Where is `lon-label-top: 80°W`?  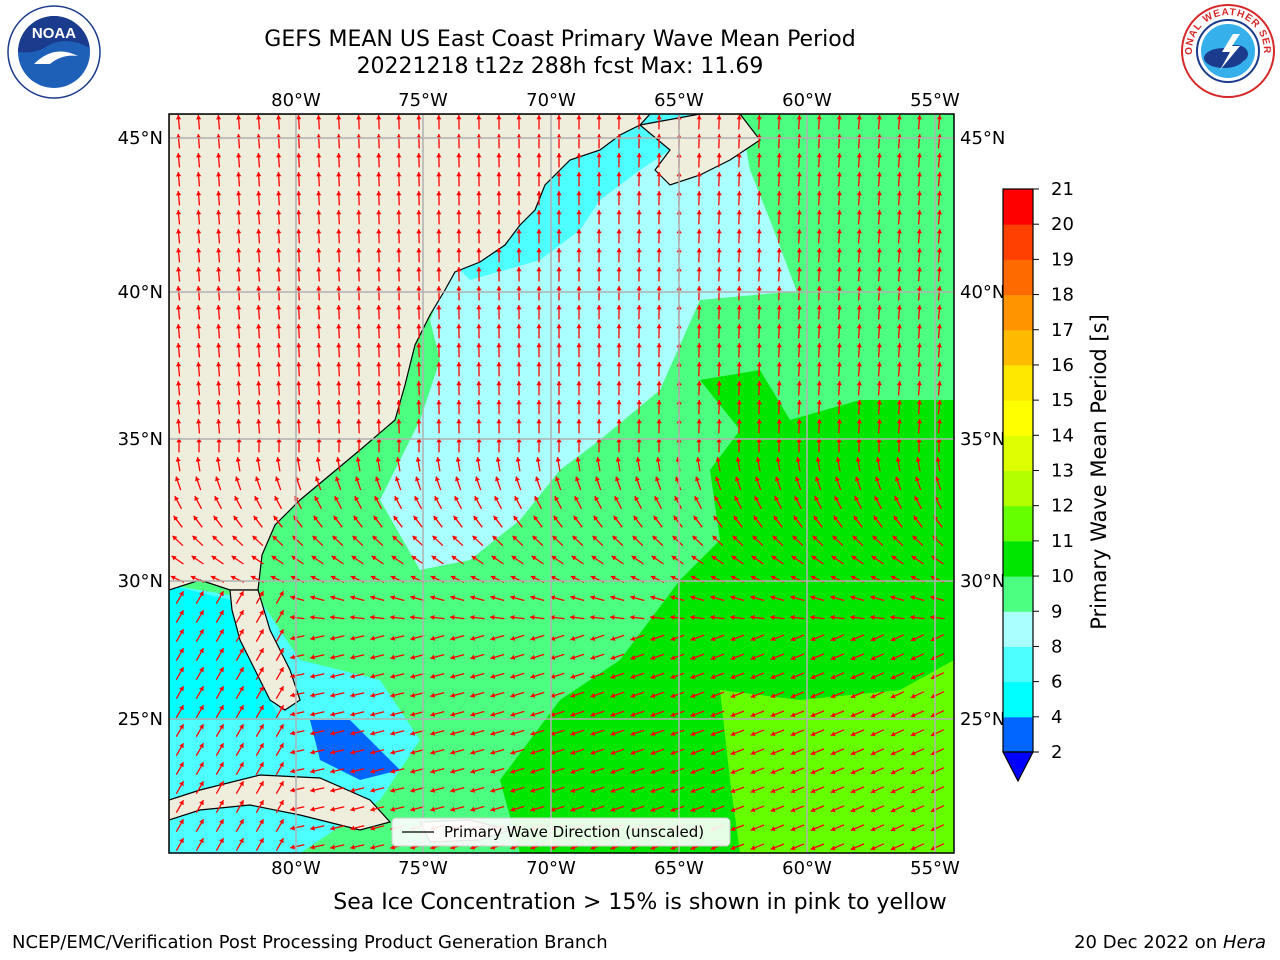 lon-label-top: 80°W is located at coordinates (296, 100).